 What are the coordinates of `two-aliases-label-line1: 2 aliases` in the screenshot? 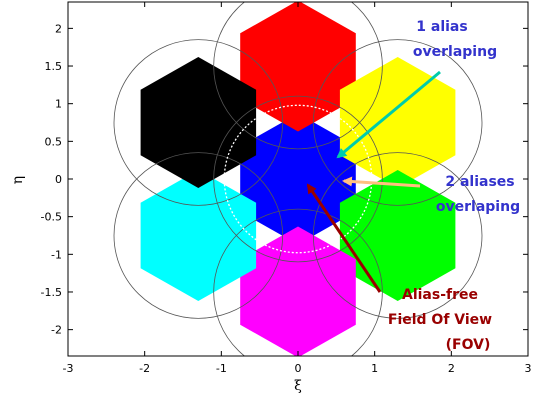 It's located at (479, 182).